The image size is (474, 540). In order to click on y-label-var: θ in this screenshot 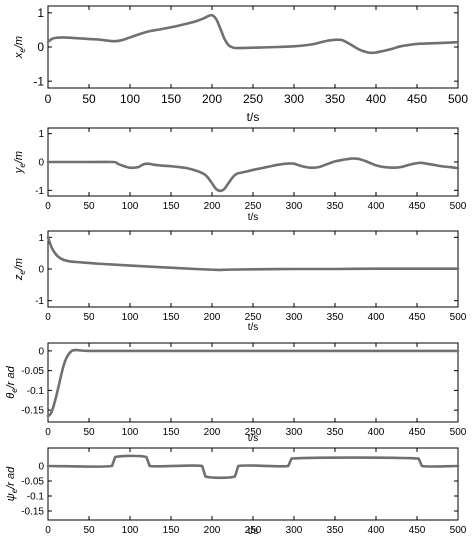, I will do `click(11, 396)`.